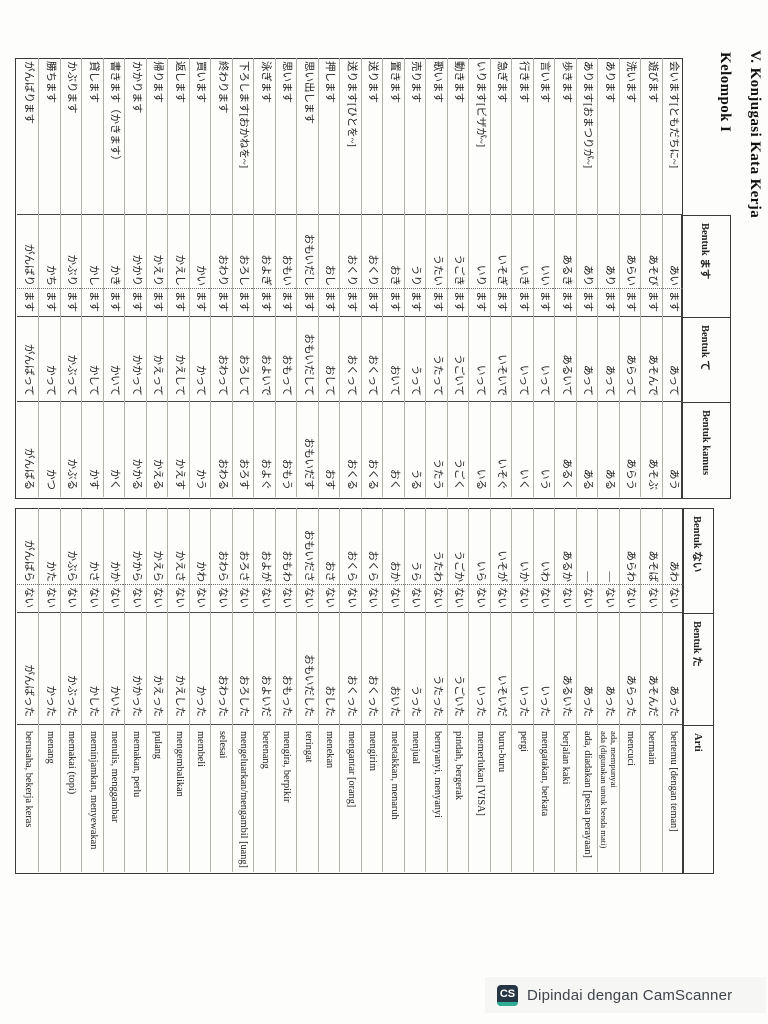 This screenshot has width=768, height=1024. What do you see at coordinates (329, 252) in the screenshot?
I see `masu-stem-cell: おし` at bounding box center [329, 252].